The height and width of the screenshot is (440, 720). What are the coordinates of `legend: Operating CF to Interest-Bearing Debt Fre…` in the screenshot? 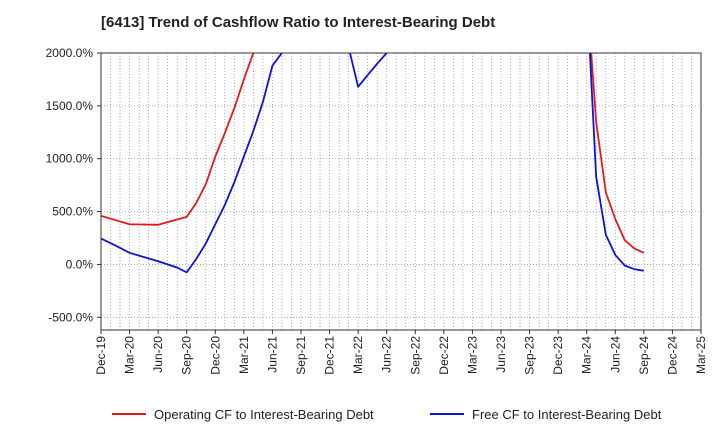 It's located at (387, 414).